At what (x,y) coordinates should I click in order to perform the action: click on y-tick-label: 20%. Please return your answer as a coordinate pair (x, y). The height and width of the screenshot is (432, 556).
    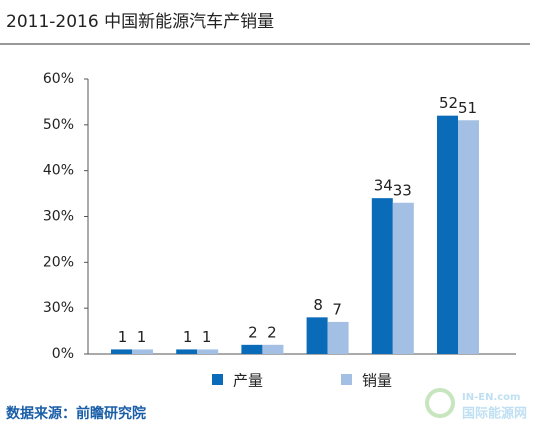
    Looking at the image, I should click on (58, 262).